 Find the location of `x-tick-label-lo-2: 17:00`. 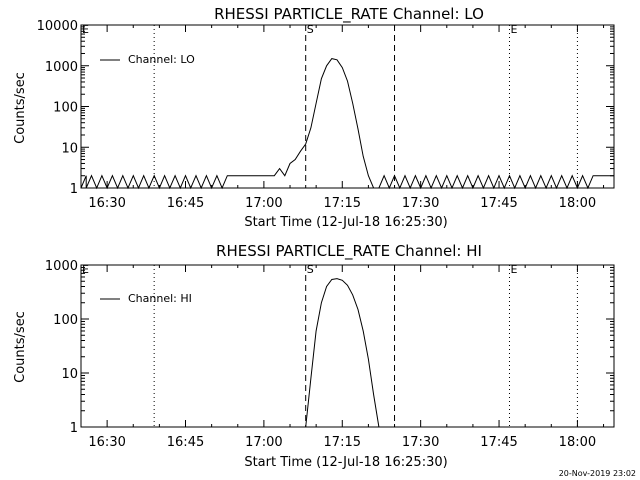

x-tick-label-lo-2: 17:00 is located at coordinates (263, 203).